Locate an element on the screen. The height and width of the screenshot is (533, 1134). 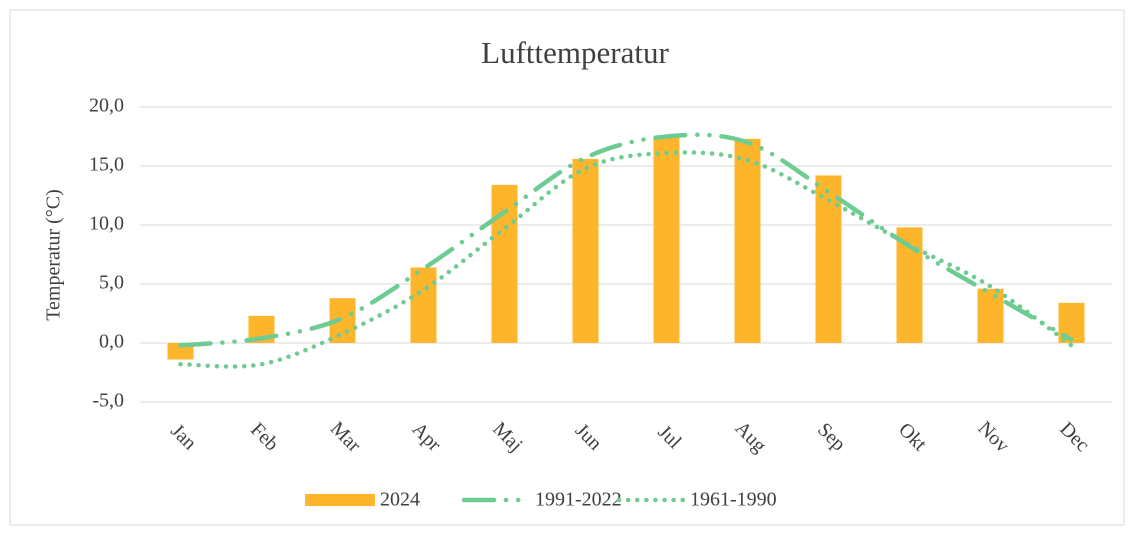
y-tick-label: 5,0 is located at coordinates (111, 283).